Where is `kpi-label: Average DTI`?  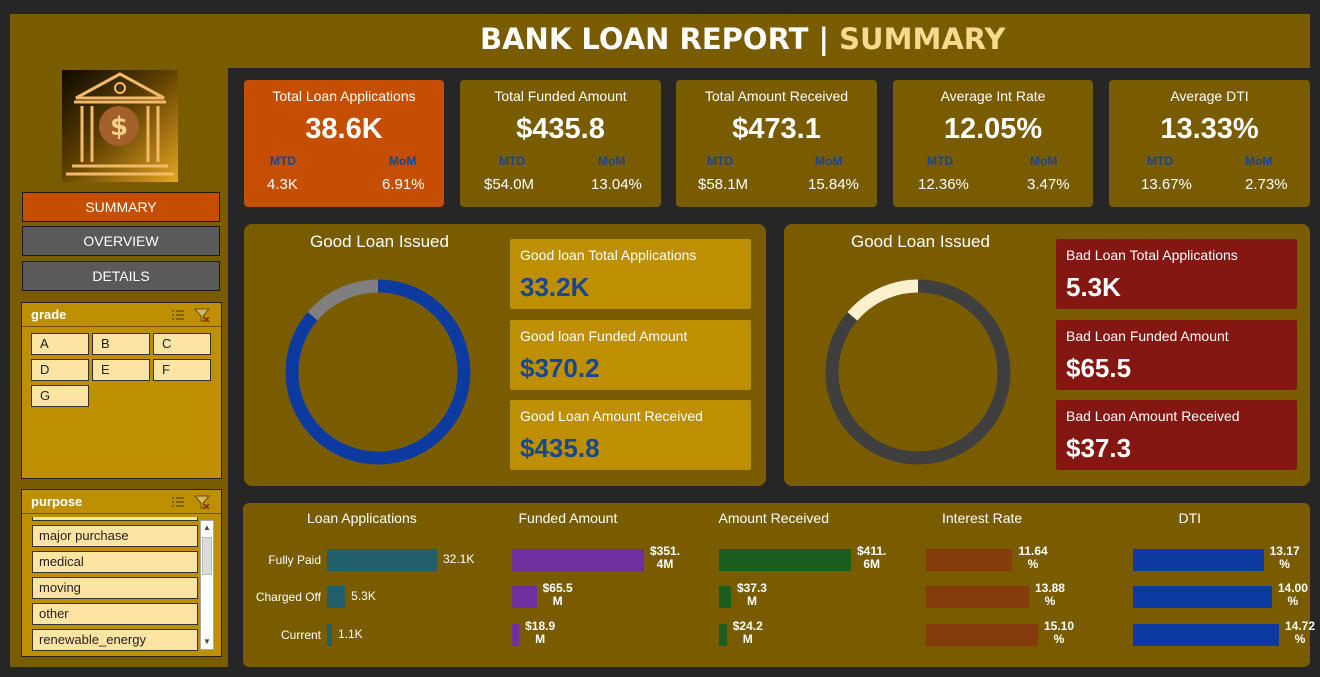 kpi-label: Average DTI is located at coordinates (1209, 96).